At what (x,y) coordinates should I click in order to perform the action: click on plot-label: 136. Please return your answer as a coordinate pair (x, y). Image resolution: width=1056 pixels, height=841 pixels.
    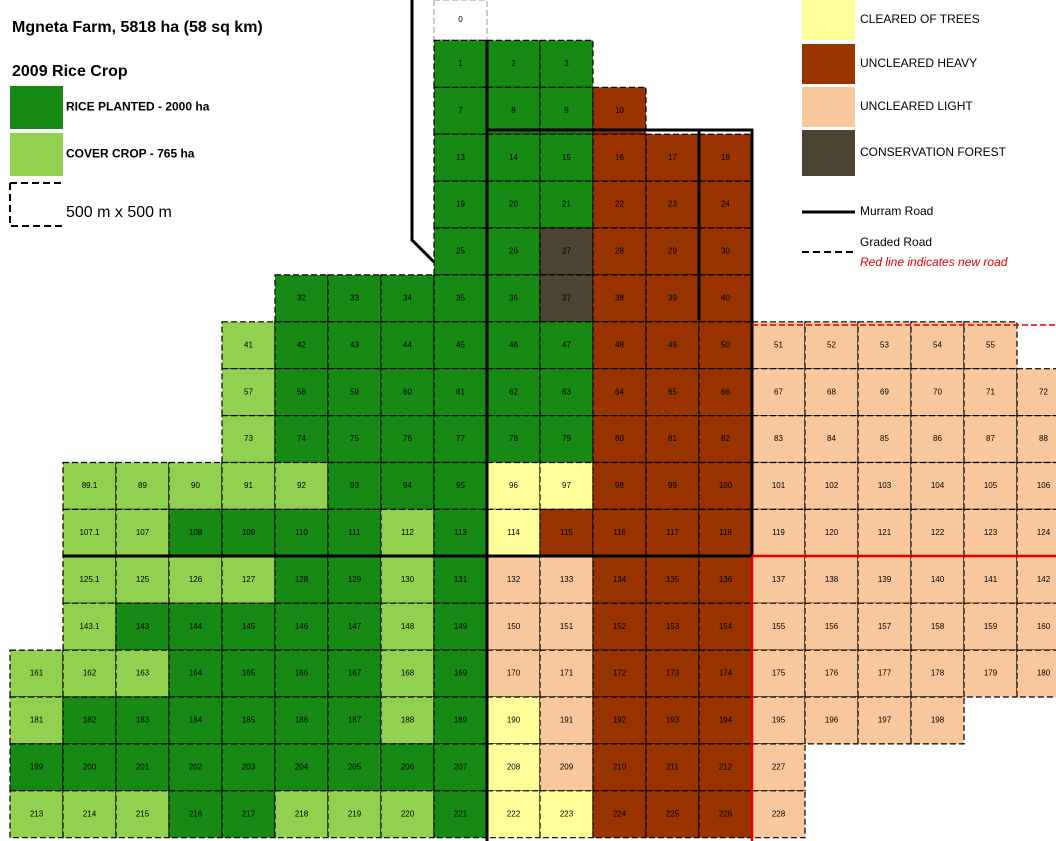
    Looking at the image, I should click on (726, 579).